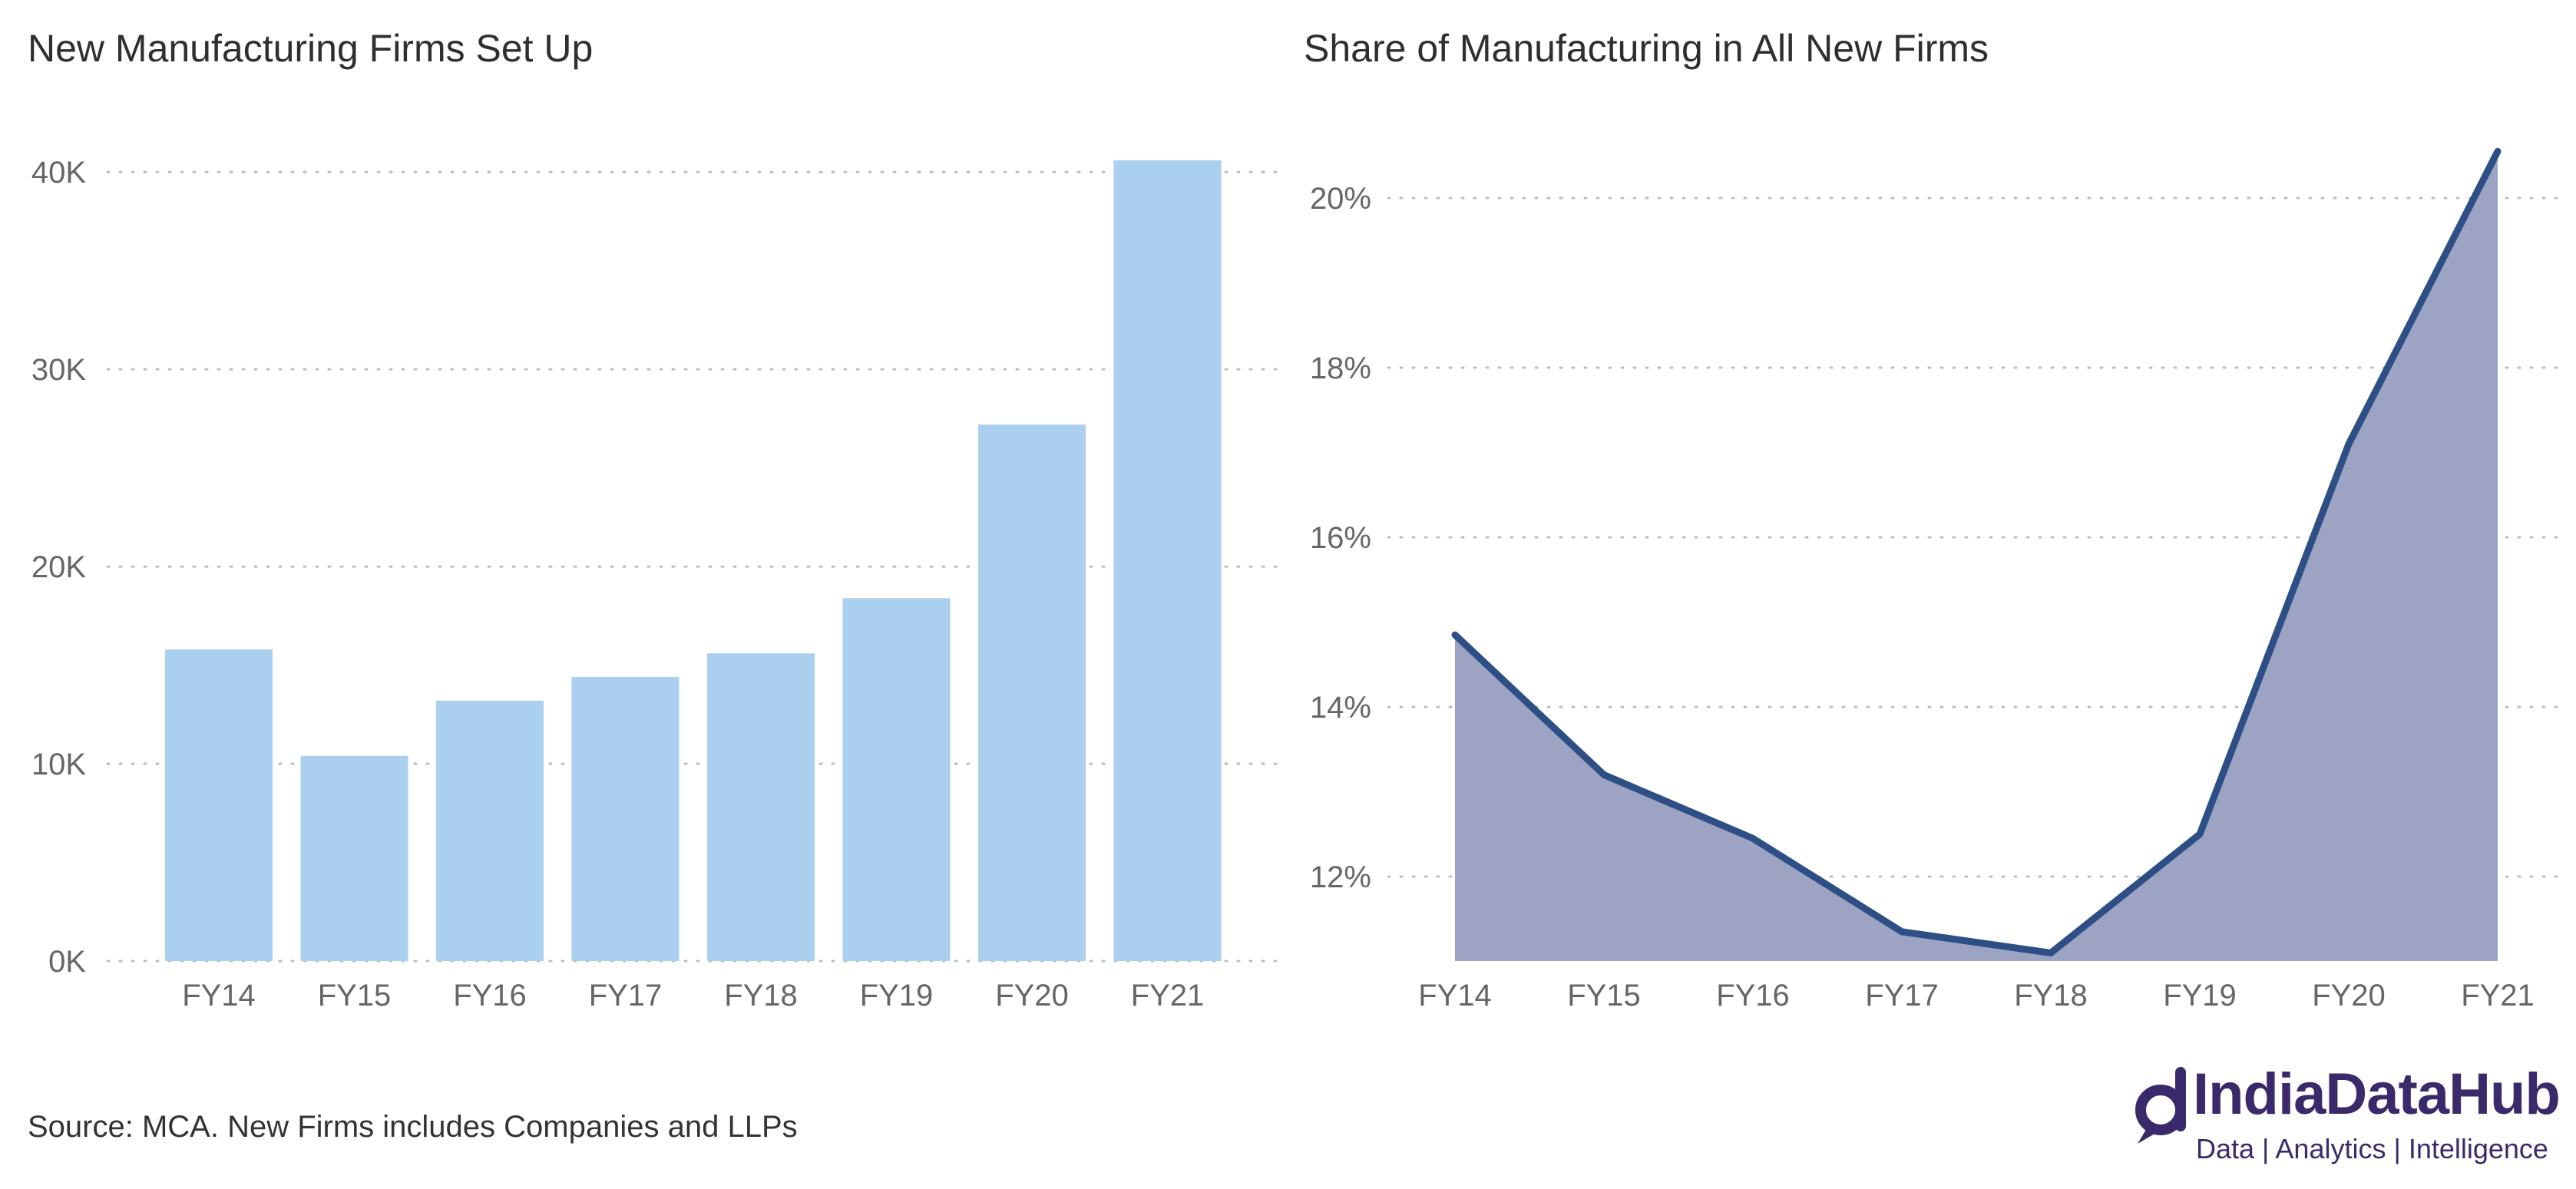 The image size is (2576, 1189). What do you see at coordinates (897, 996) in the screenshot?
I see `bar-x-tick-label: FY19` at bounding box center [897, 996].